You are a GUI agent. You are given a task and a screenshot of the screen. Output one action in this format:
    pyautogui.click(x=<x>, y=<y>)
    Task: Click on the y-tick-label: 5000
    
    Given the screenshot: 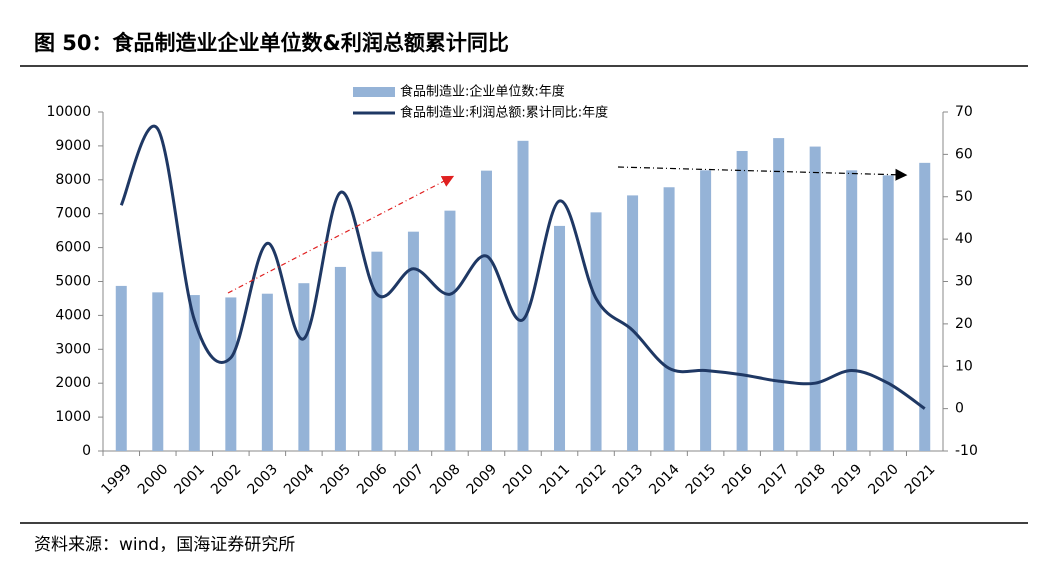 What is the action you would take?
    pyautogui.click(x=73, y=282)
    